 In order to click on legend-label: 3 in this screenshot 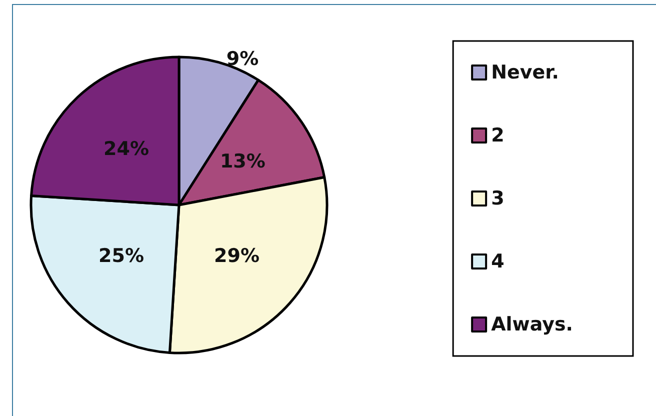, I will do `click(497, 199)`.